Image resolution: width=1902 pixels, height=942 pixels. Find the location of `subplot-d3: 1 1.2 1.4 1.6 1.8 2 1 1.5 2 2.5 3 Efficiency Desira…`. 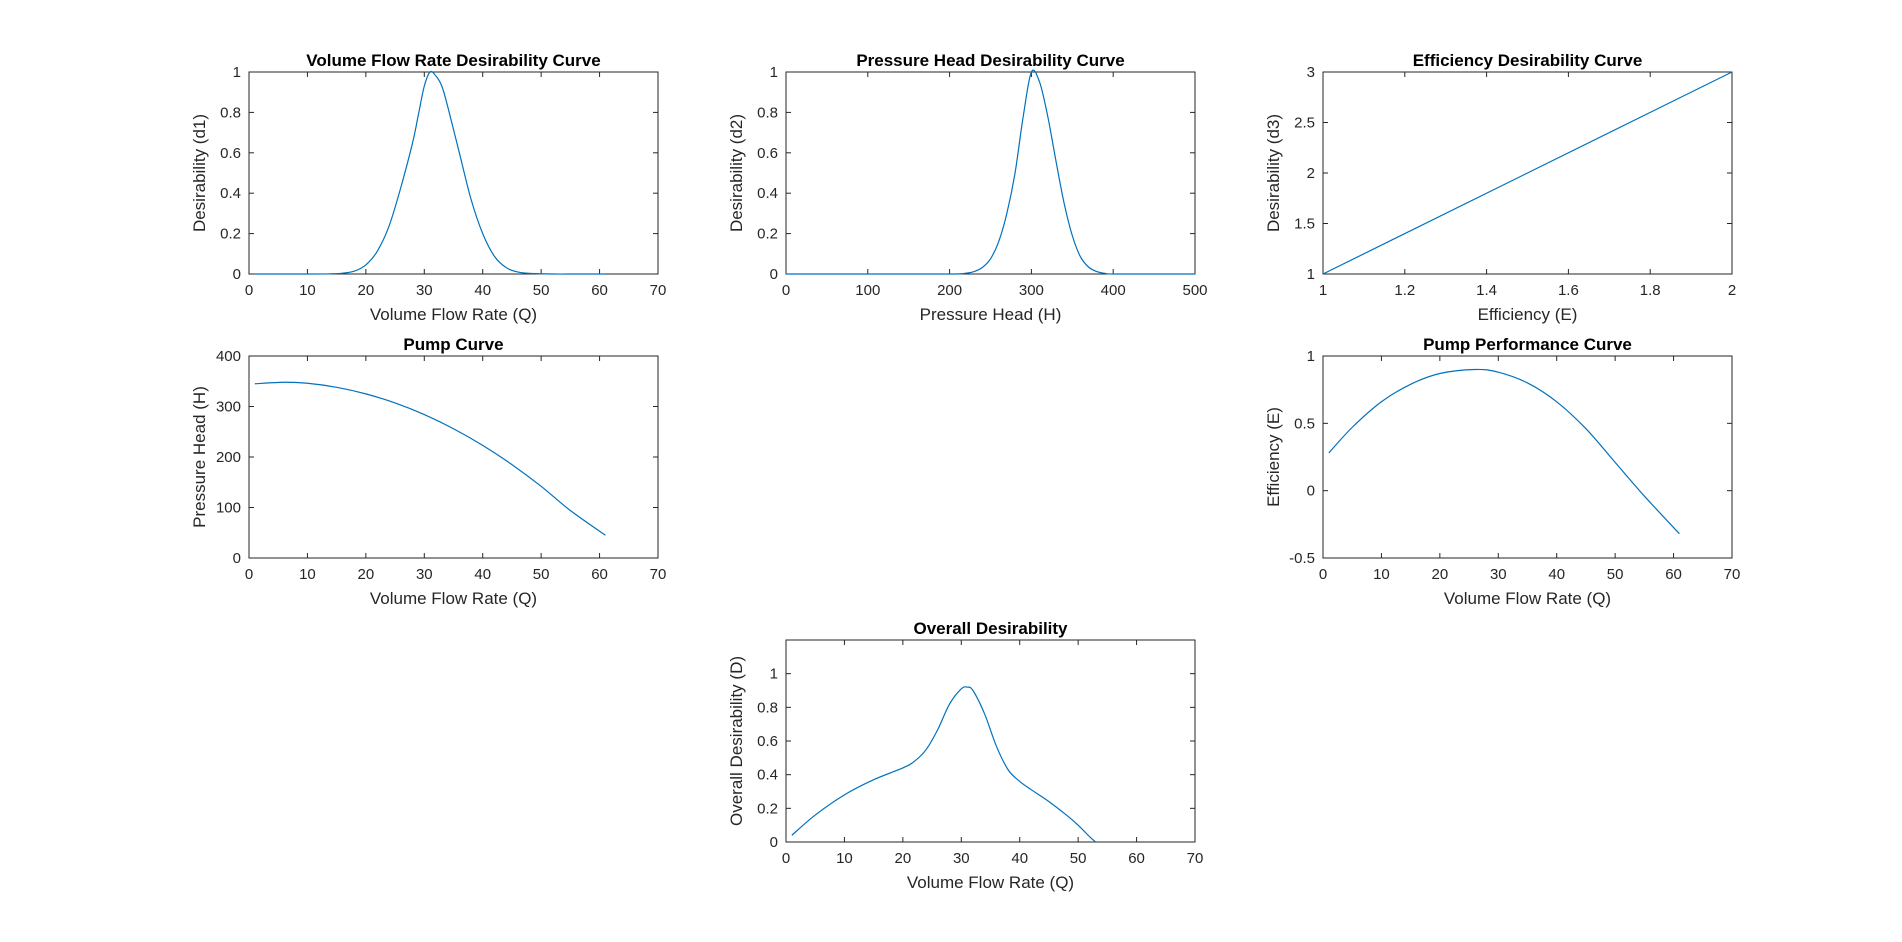

subplot-d3: 1 1.2 1.4 1.6 1.8 2 1 1.5 2 2.5 3 Efficiency Desira… is located at coordinates (1500, 187).